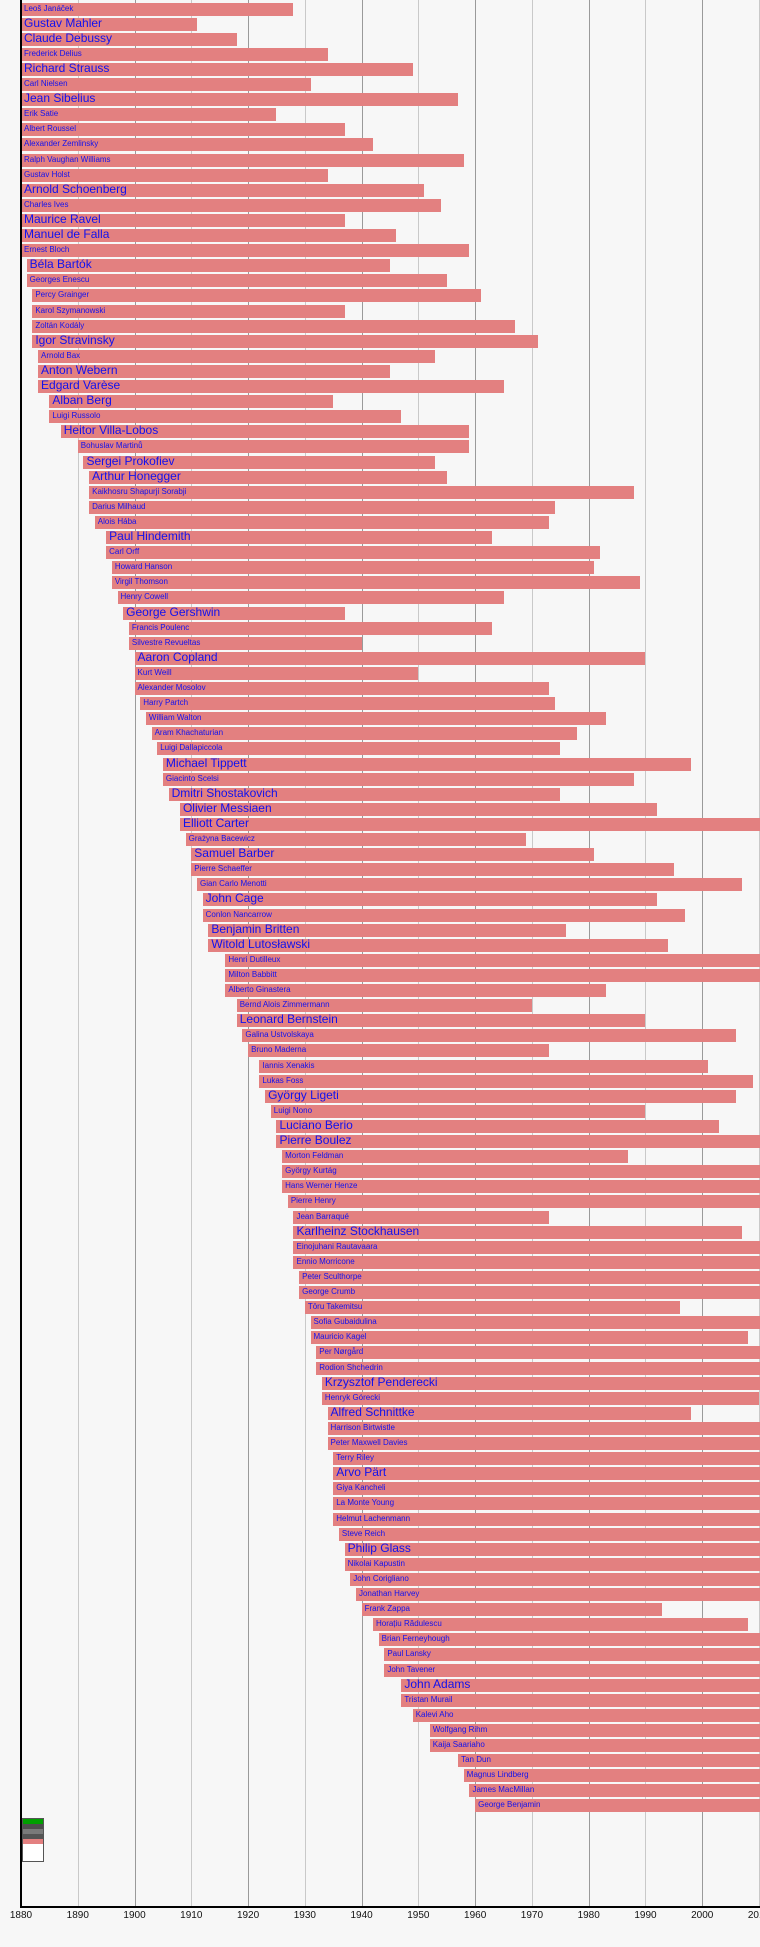  I want to click on timeline-row: Jonathan Harvey, so click(380, 1594).